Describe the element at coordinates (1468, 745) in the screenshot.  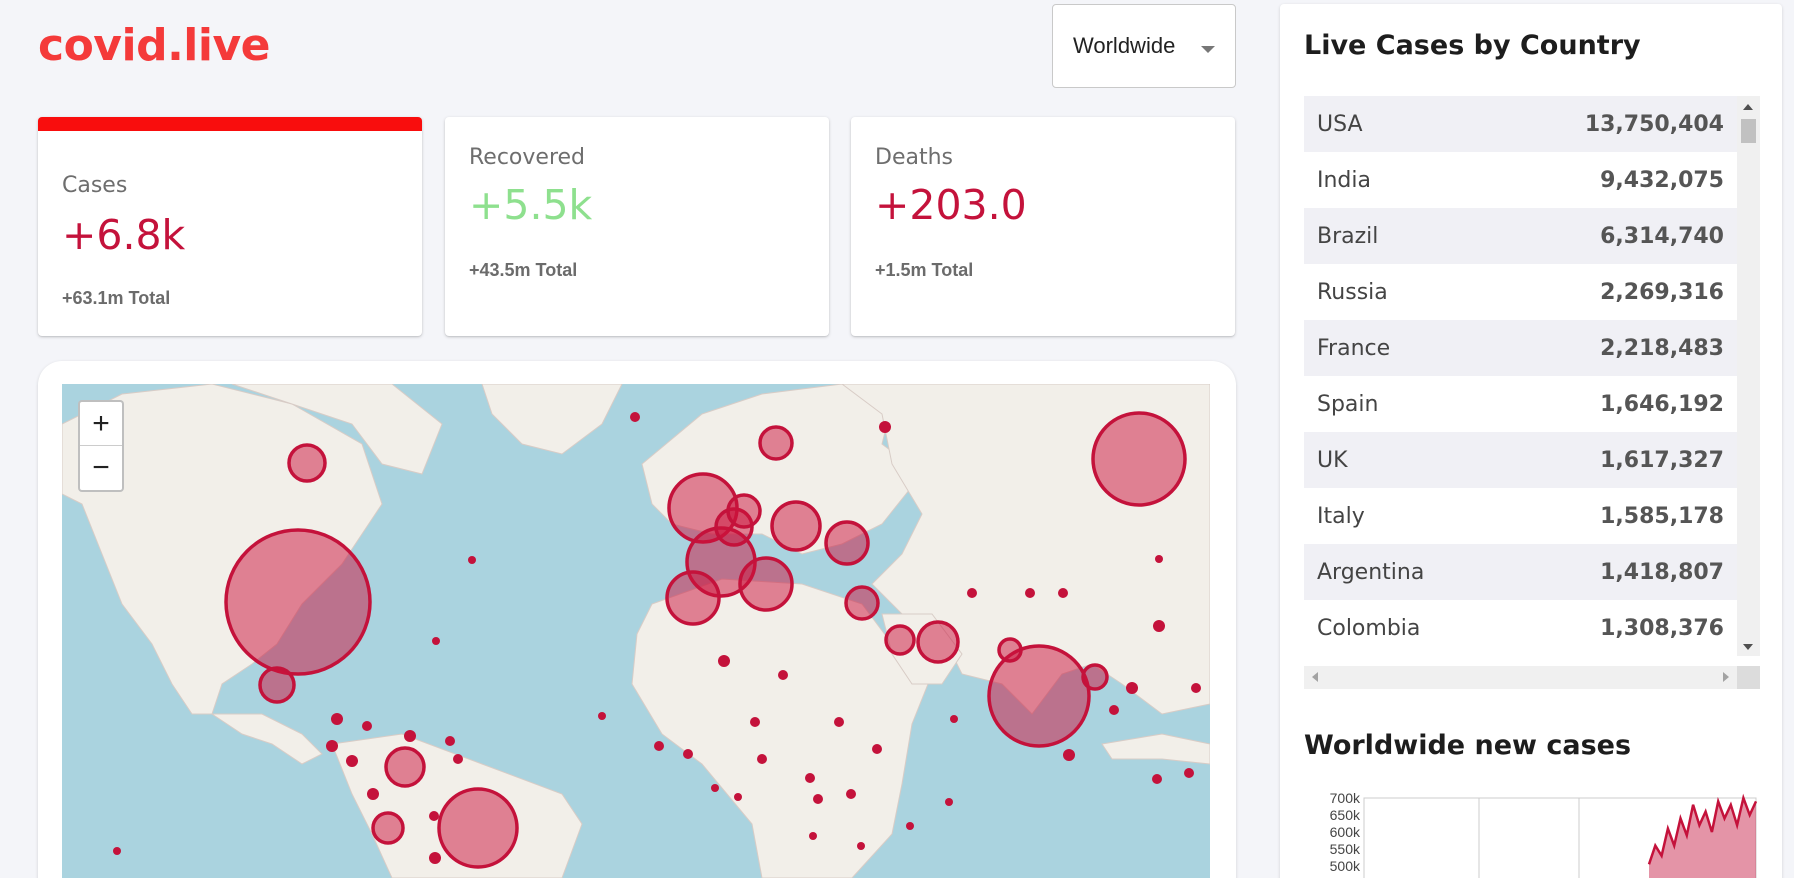
I see `chart-title: Worldwide new cases` at that location.